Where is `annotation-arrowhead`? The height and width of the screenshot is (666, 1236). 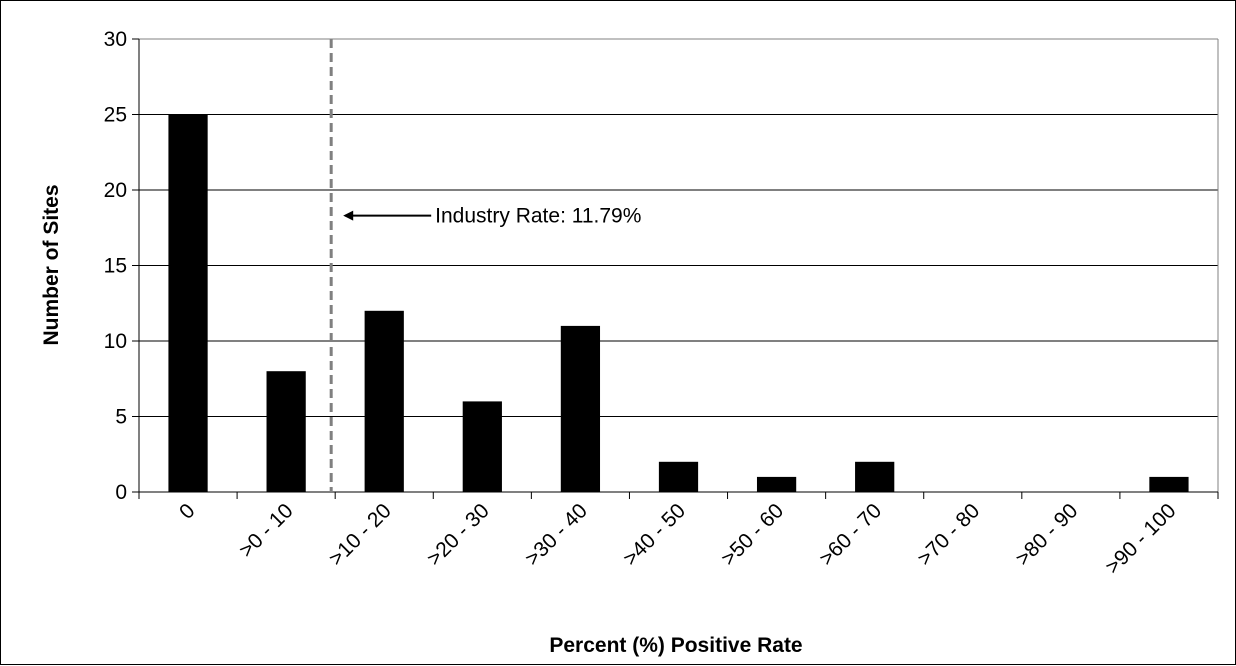
annotation-arrowhead is located at coordinates (348, 215).